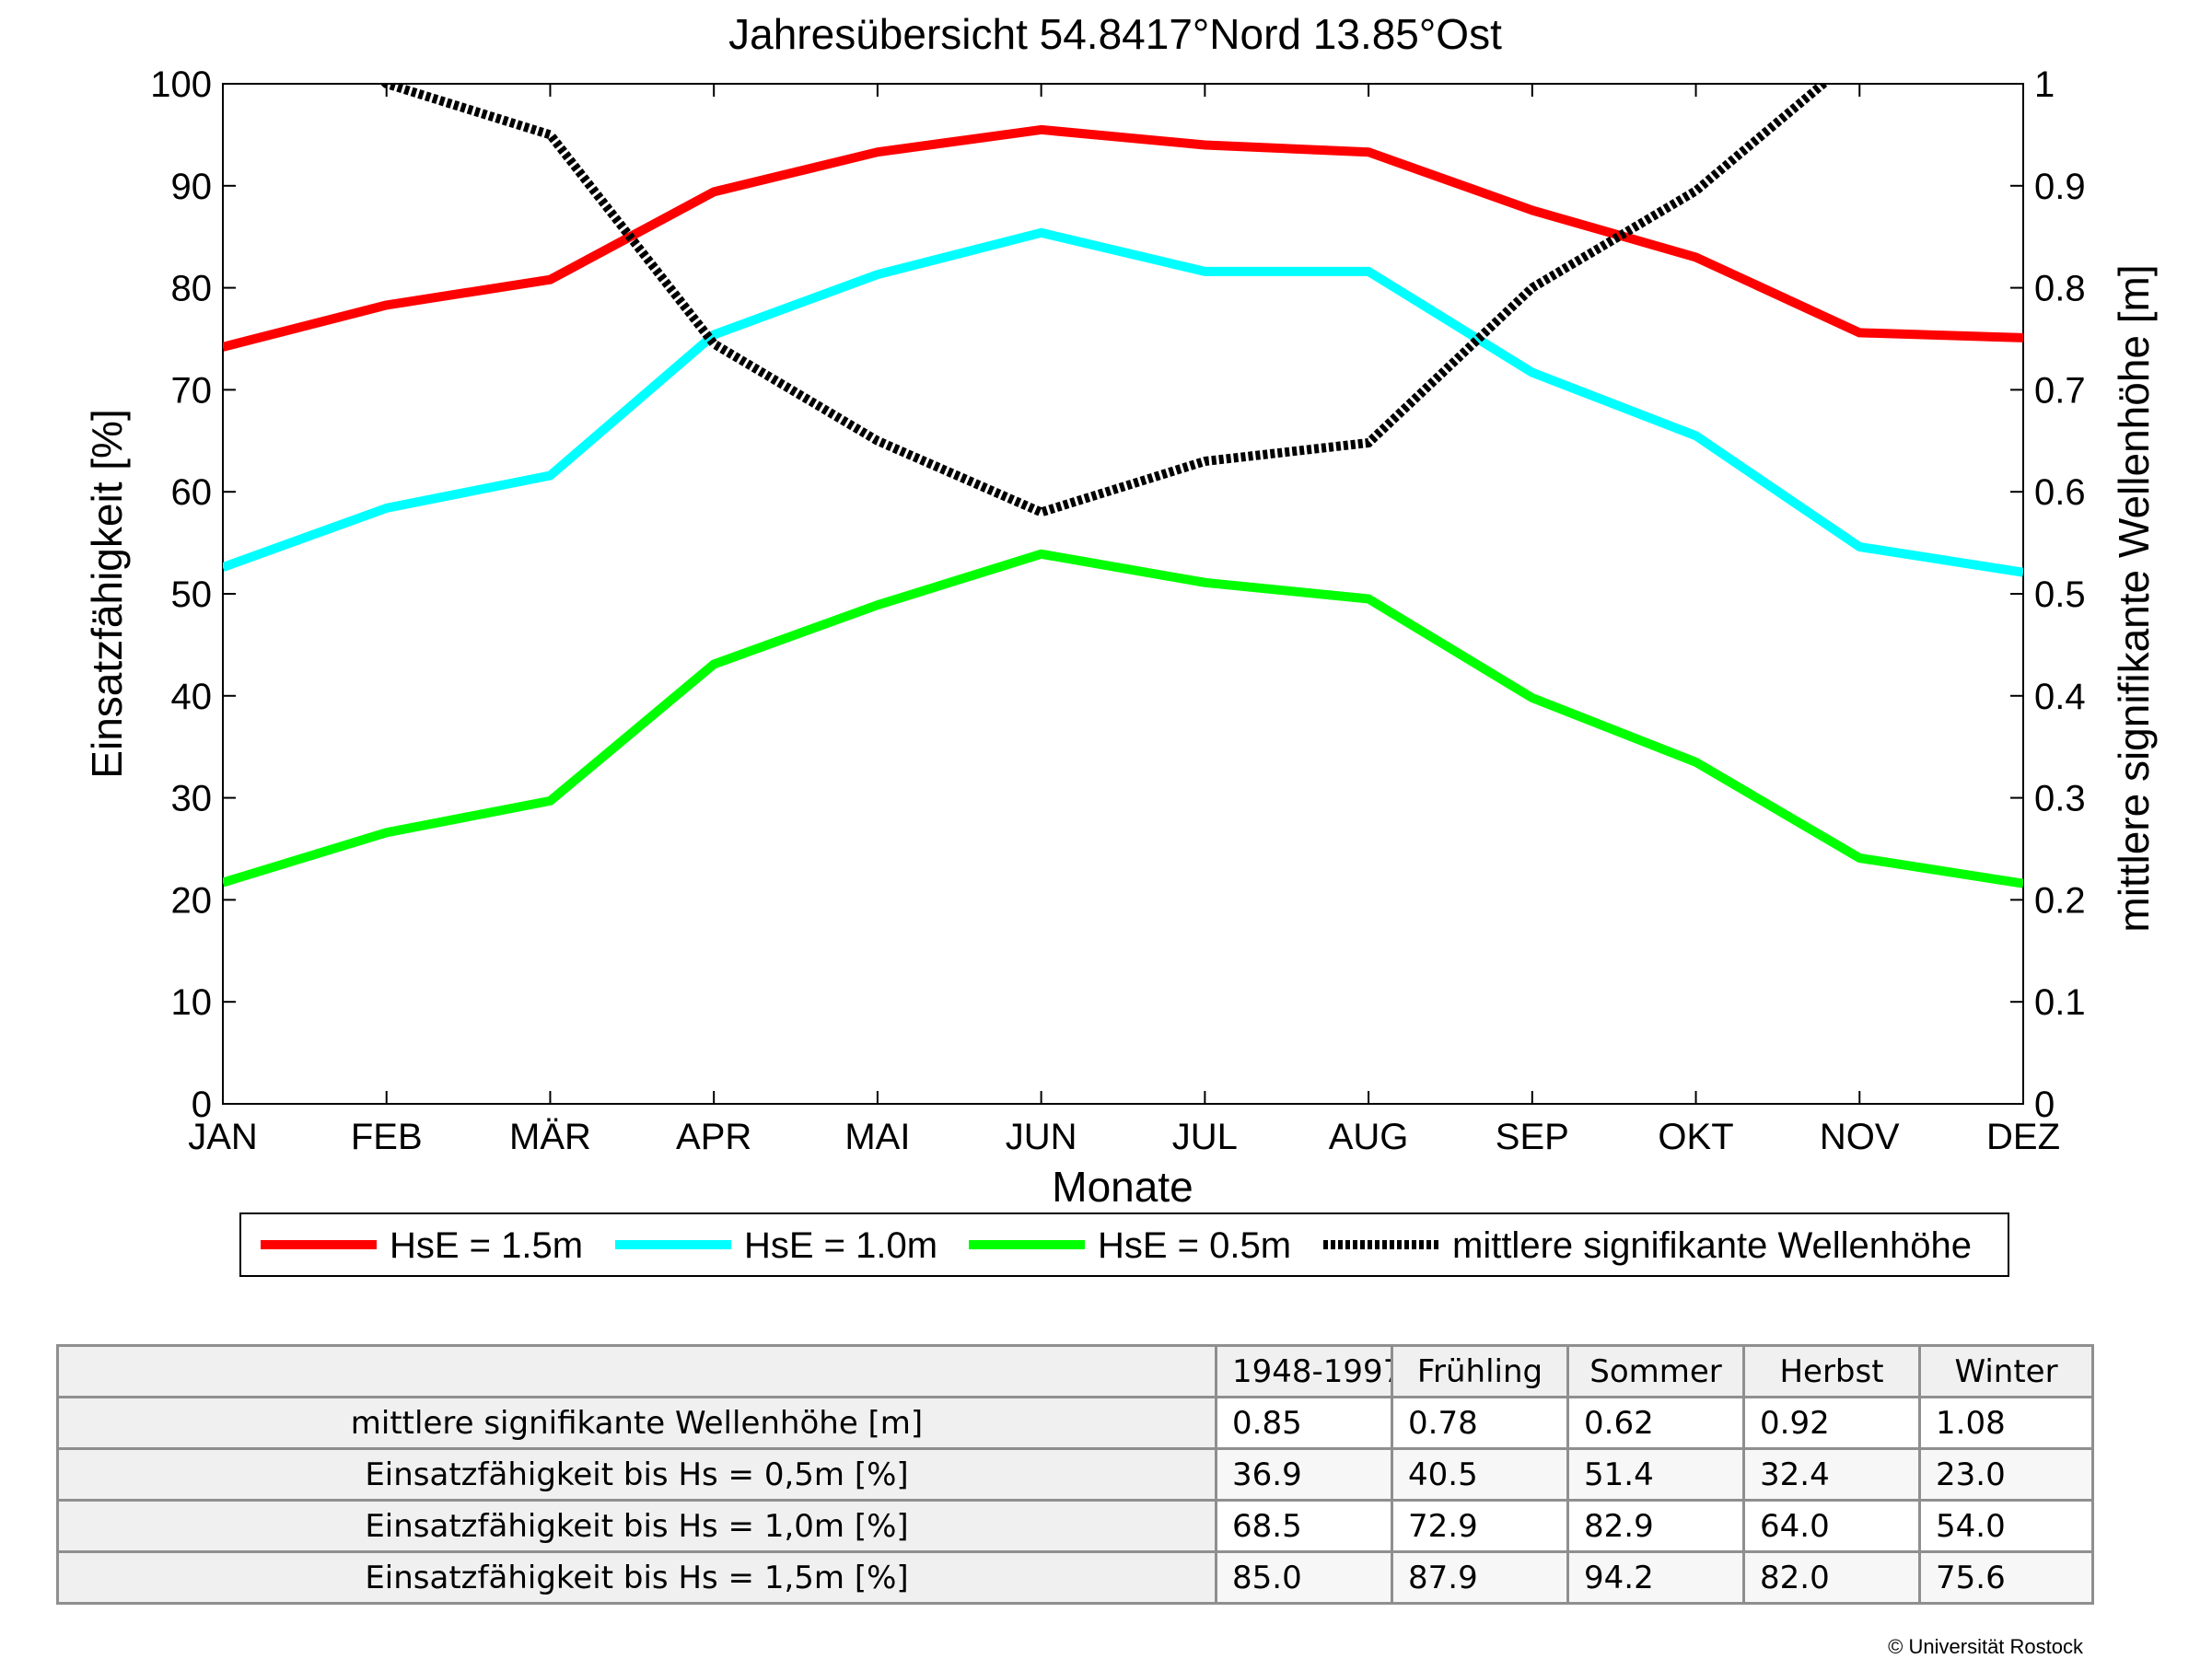 This screenshot has height=1659, width=2212. What do you see at coordinates (2006, 1526) in the screenshot?
I see `table-cell: 54.0` at bounding box center [2006, 1526].